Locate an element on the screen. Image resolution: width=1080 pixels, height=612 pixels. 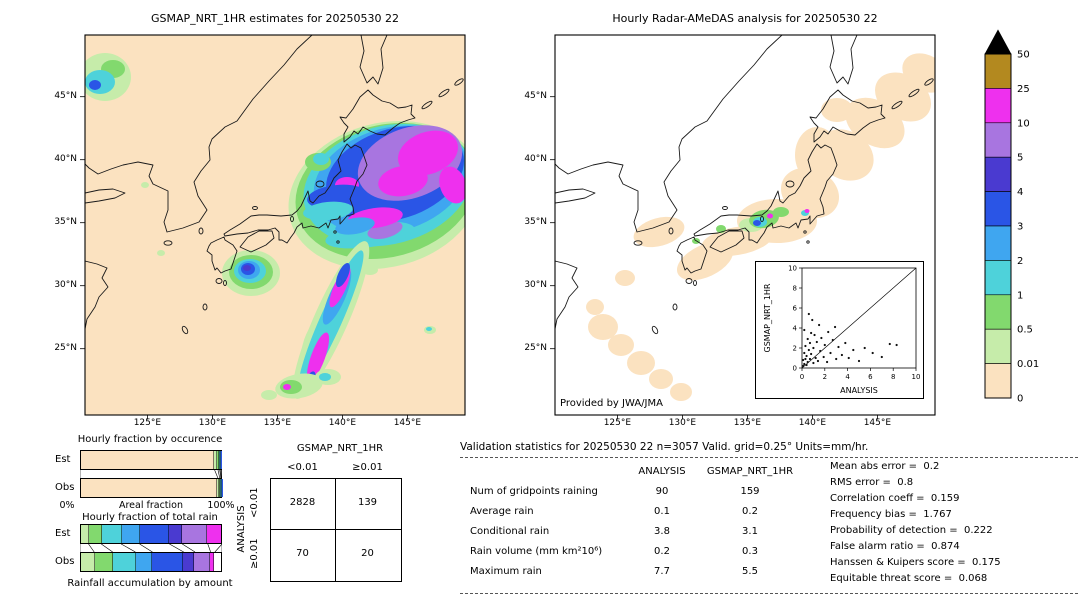
stats-metric: Probability of detection = 0.222 is located at coordinates (911, 530).